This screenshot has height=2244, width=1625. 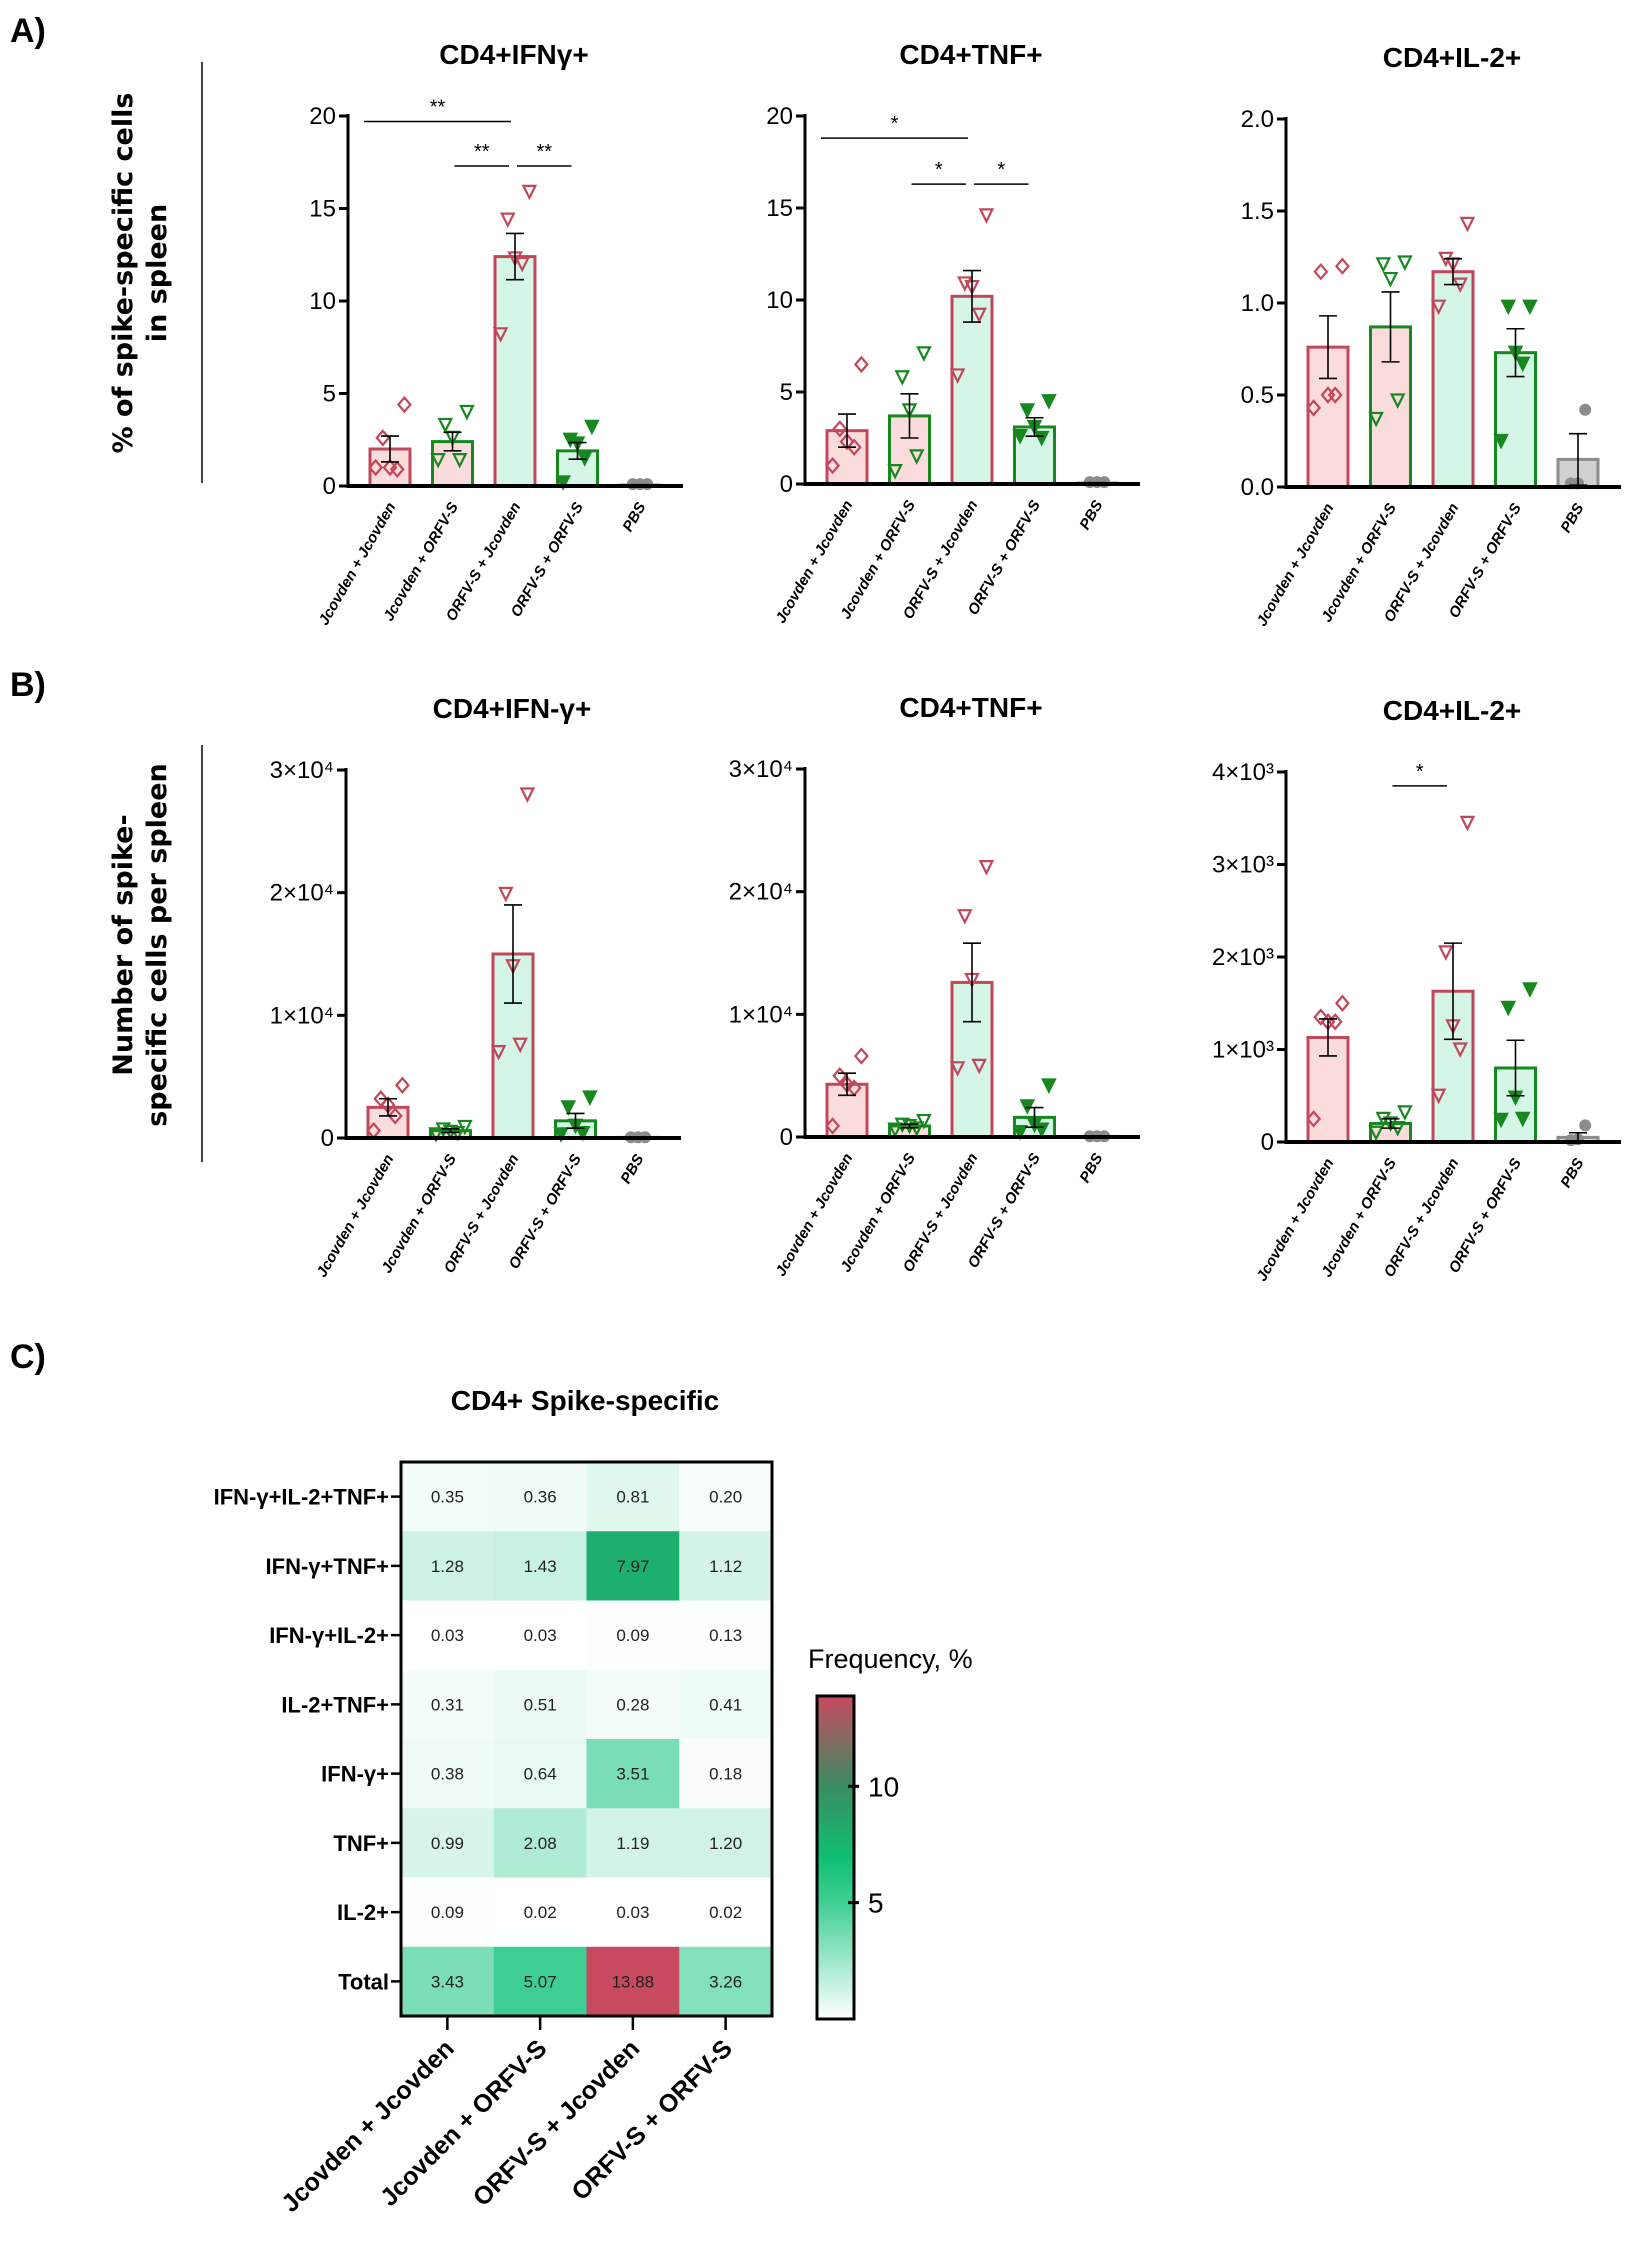 What do you see at coordinates (302, 1015) in the screenshot?
I see `y-tick-label: 1×10⁴` at bounding box center [302, 1015].